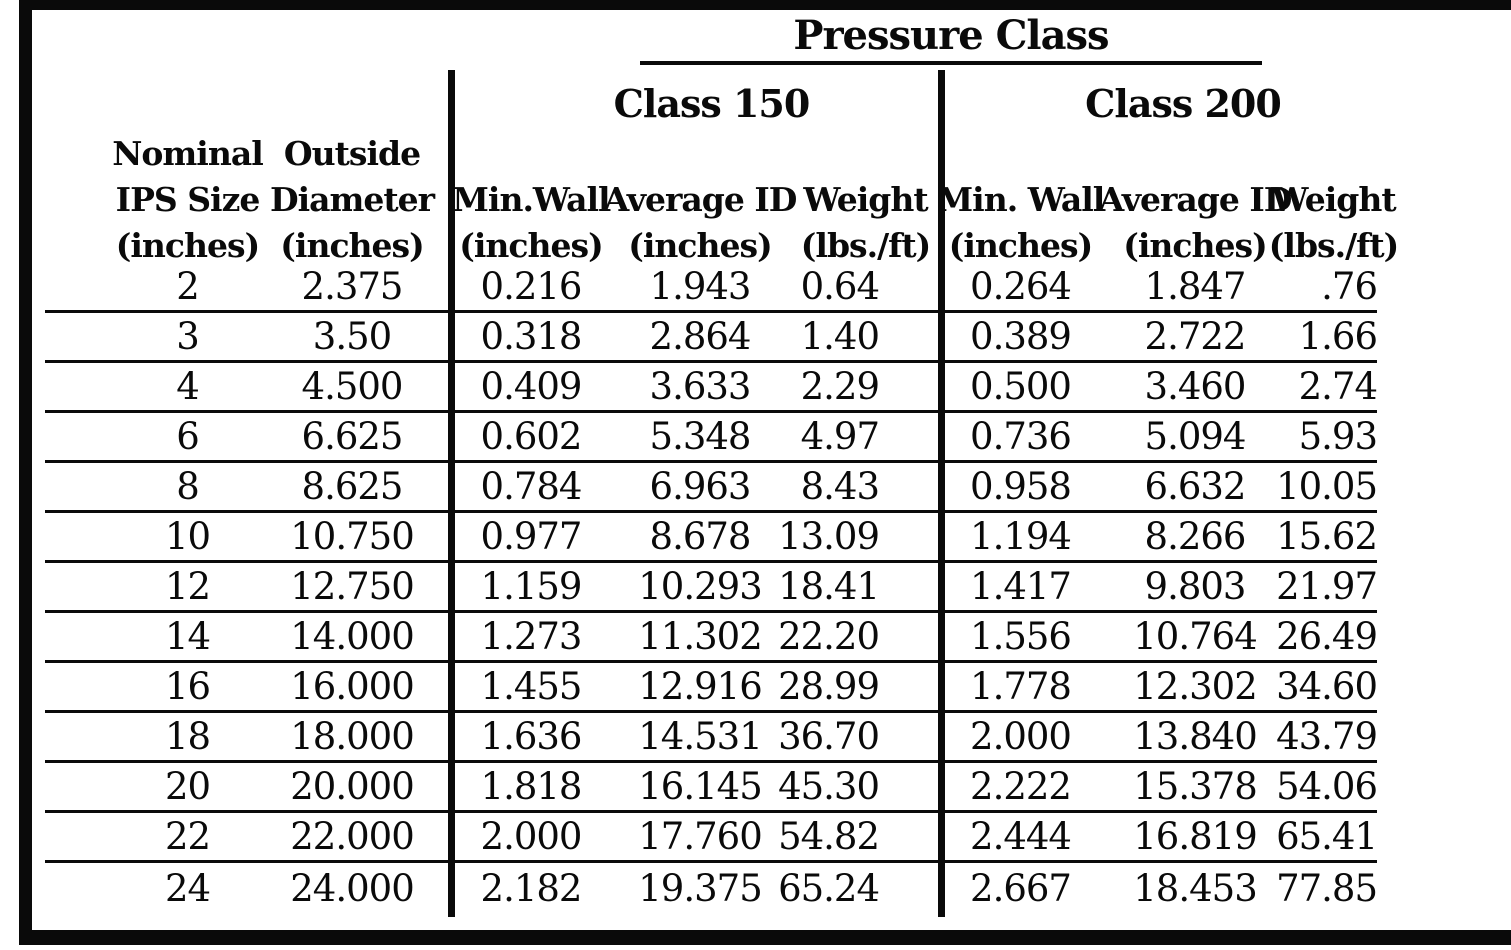 The image size is (1511, 950). Describe the element at coordinates (188, 386) in the screenshot. I see `table-cell: 4` at that location.